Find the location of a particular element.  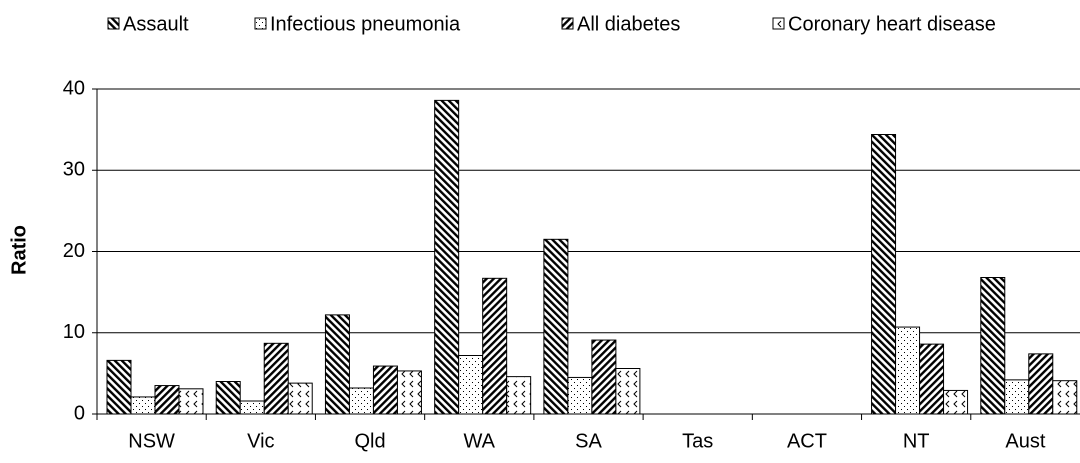

y-tick-label: 40 is located at coordinates (74, 88).